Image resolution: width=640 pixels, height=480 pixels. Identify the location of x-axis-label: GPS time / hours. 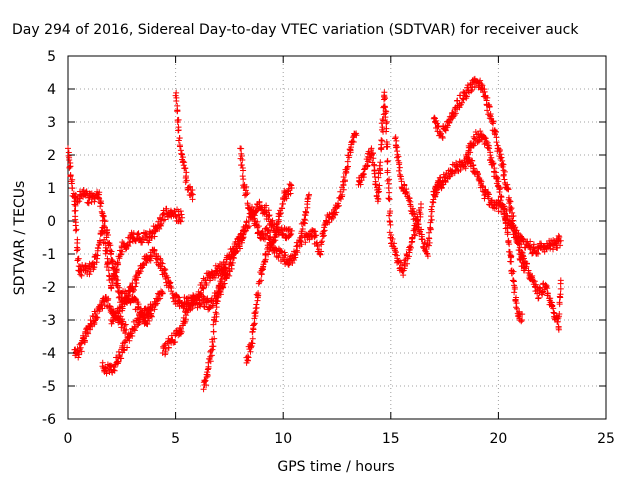
(335, 467).